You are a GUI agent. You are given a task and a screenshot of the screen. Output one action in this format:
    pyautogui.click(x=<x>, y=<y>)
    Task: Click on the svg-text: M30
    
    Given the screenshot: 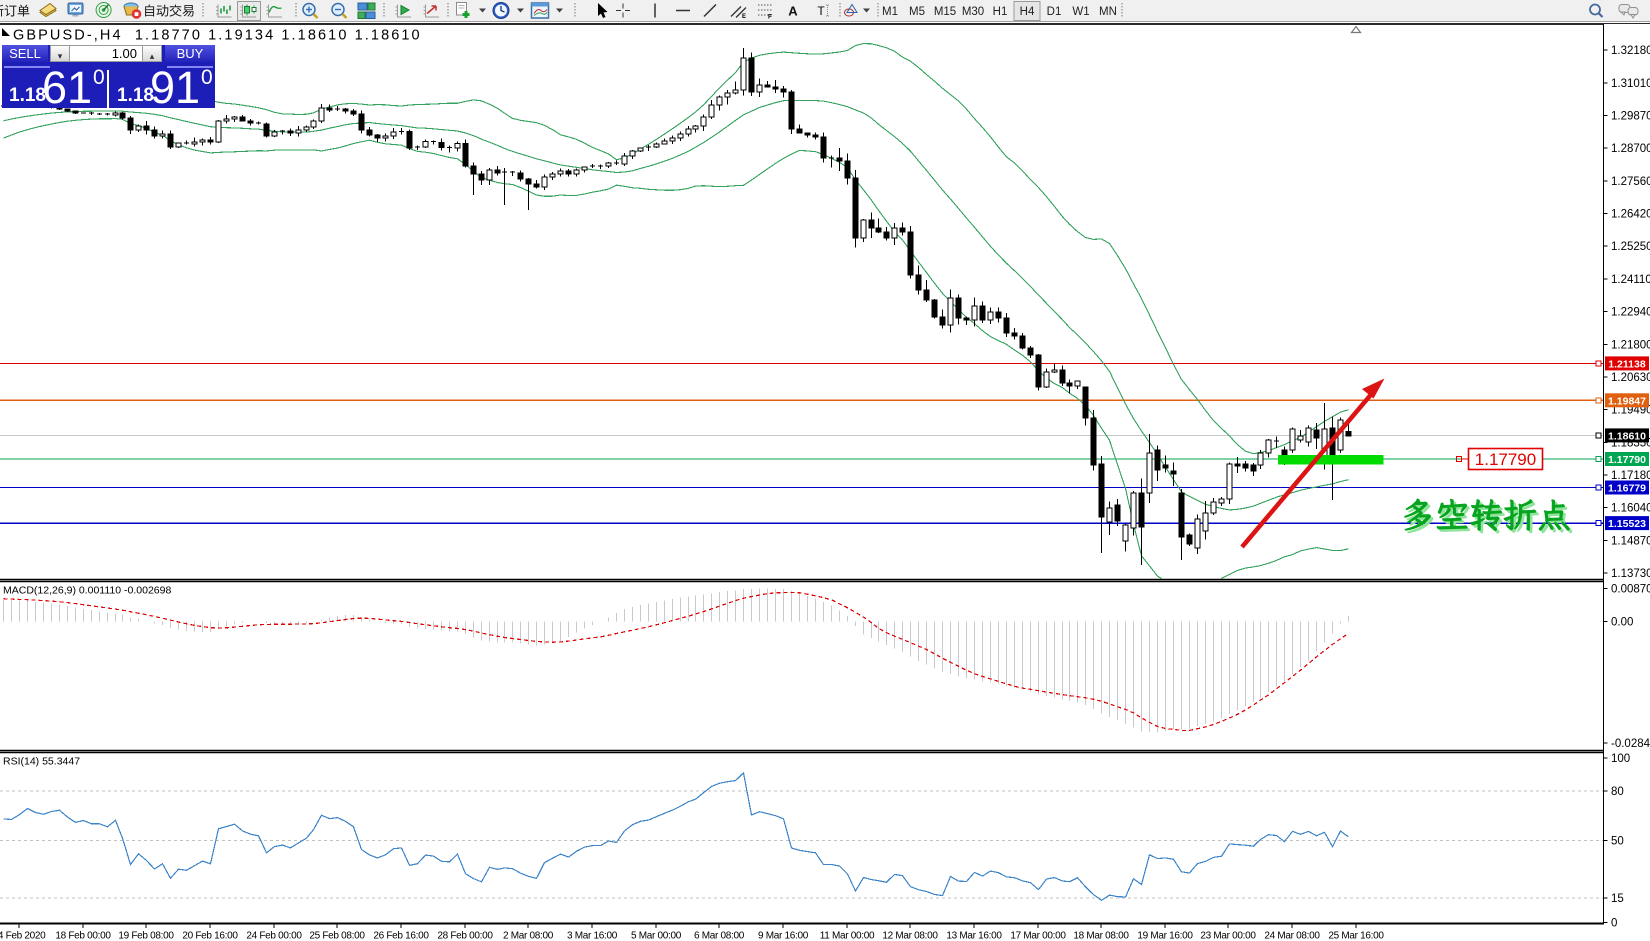 What is the action you would take?
    pyautogui.click(x=973, y=12)
    